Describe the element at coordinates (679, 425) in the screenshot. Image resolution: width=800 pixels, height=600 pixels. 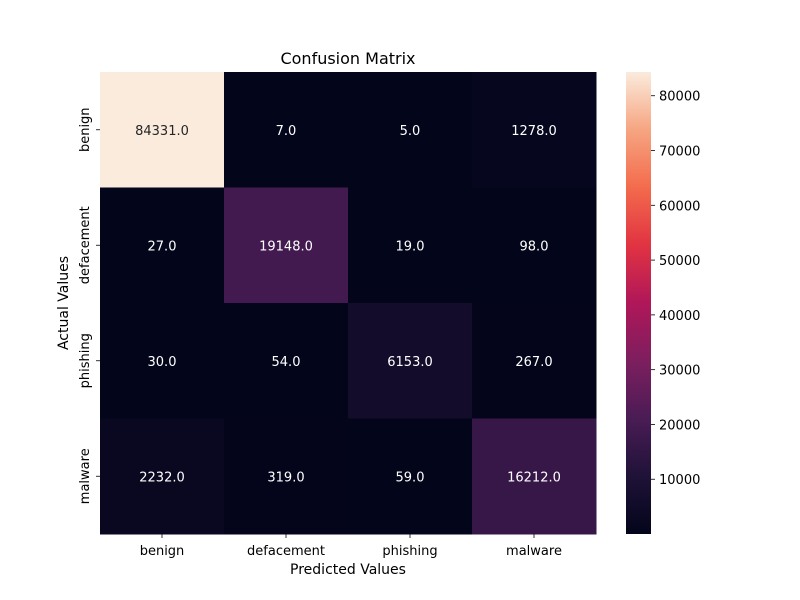
I see `colorbar-tick-label: 20000` at that location.